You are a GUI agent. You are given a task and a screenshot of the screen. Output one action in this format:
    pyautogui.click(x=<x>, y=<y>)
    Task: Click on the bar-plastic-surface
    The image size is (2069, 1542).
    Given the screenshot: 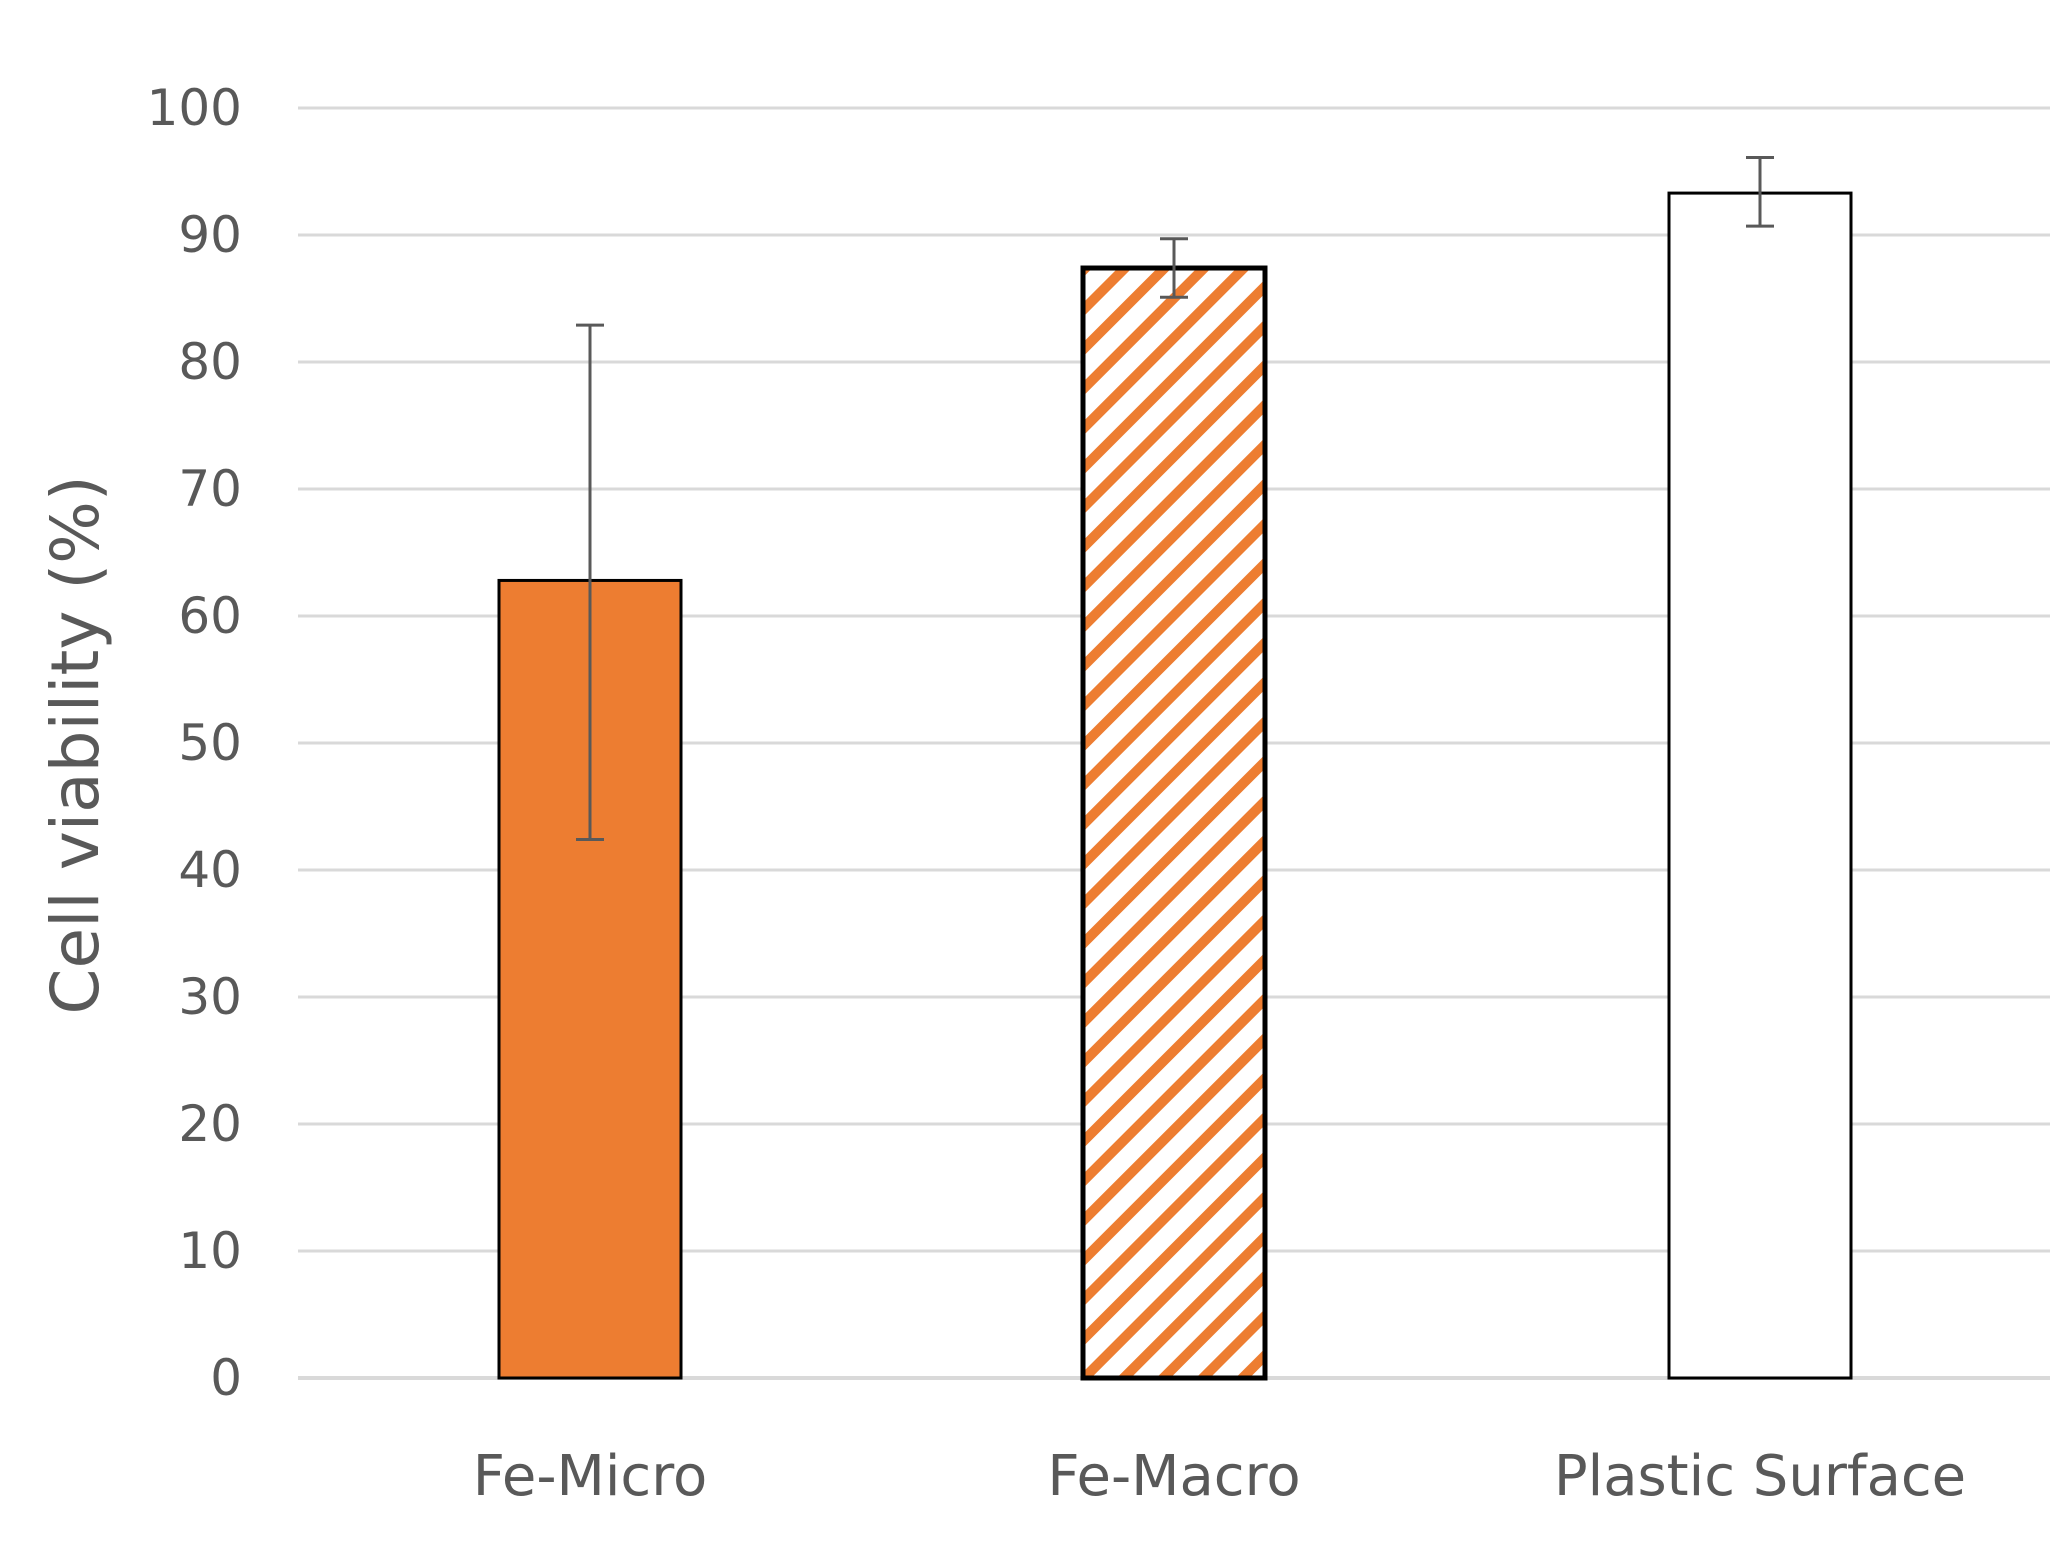 What is the action you would take?
    pyautogui.click(x=1760, y=785)
    